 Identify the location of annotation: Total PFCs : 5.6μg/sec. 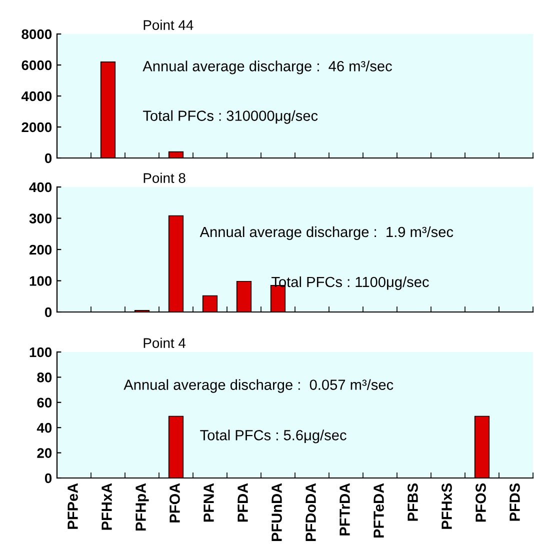
(273, 437).